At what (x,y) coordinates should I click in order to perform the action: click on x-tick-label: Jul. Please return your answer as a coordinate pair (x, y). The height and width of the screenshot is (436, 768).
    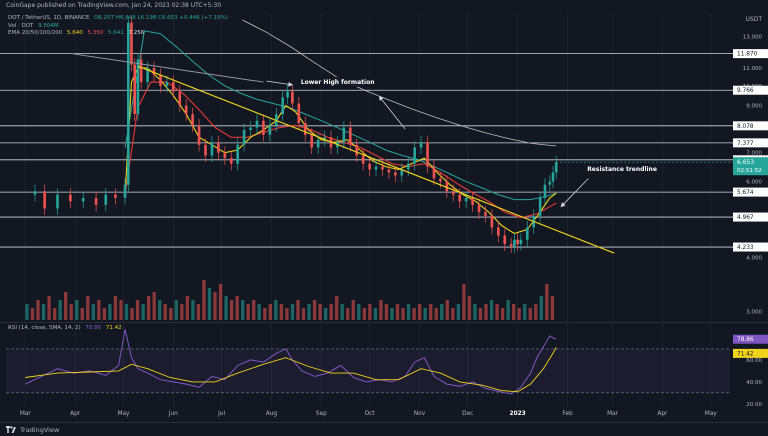
    Looking at the image, I should click on (221, 414).